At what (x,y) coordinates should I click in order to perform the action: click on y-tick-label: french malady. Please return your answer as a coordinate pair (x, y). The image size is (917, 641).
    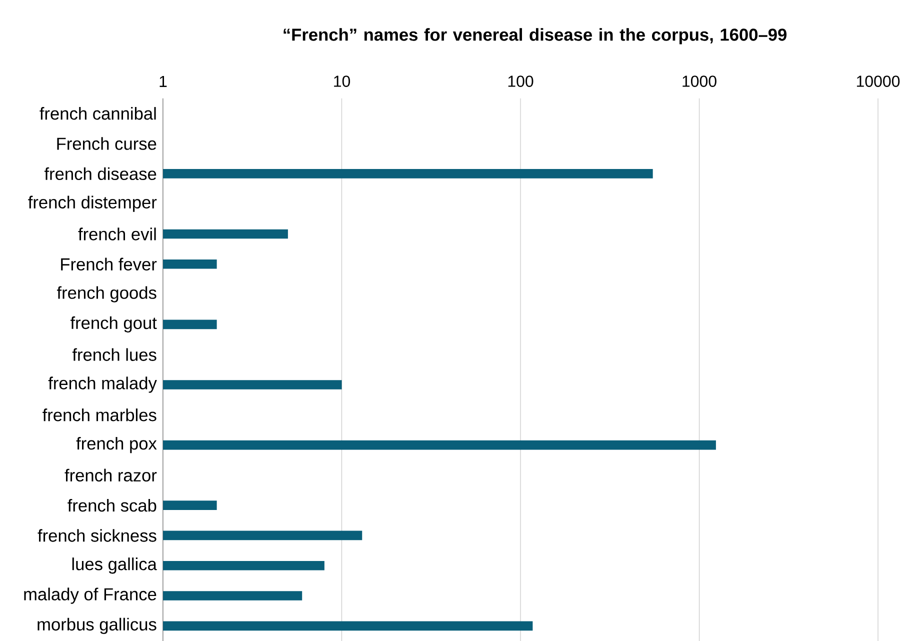
    Looking at the image, I should click on (102, 384).